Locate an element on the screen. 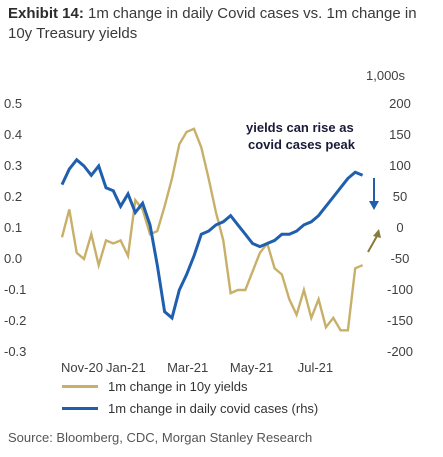  legend-swatch-cases is located at coordinates (80, 408).